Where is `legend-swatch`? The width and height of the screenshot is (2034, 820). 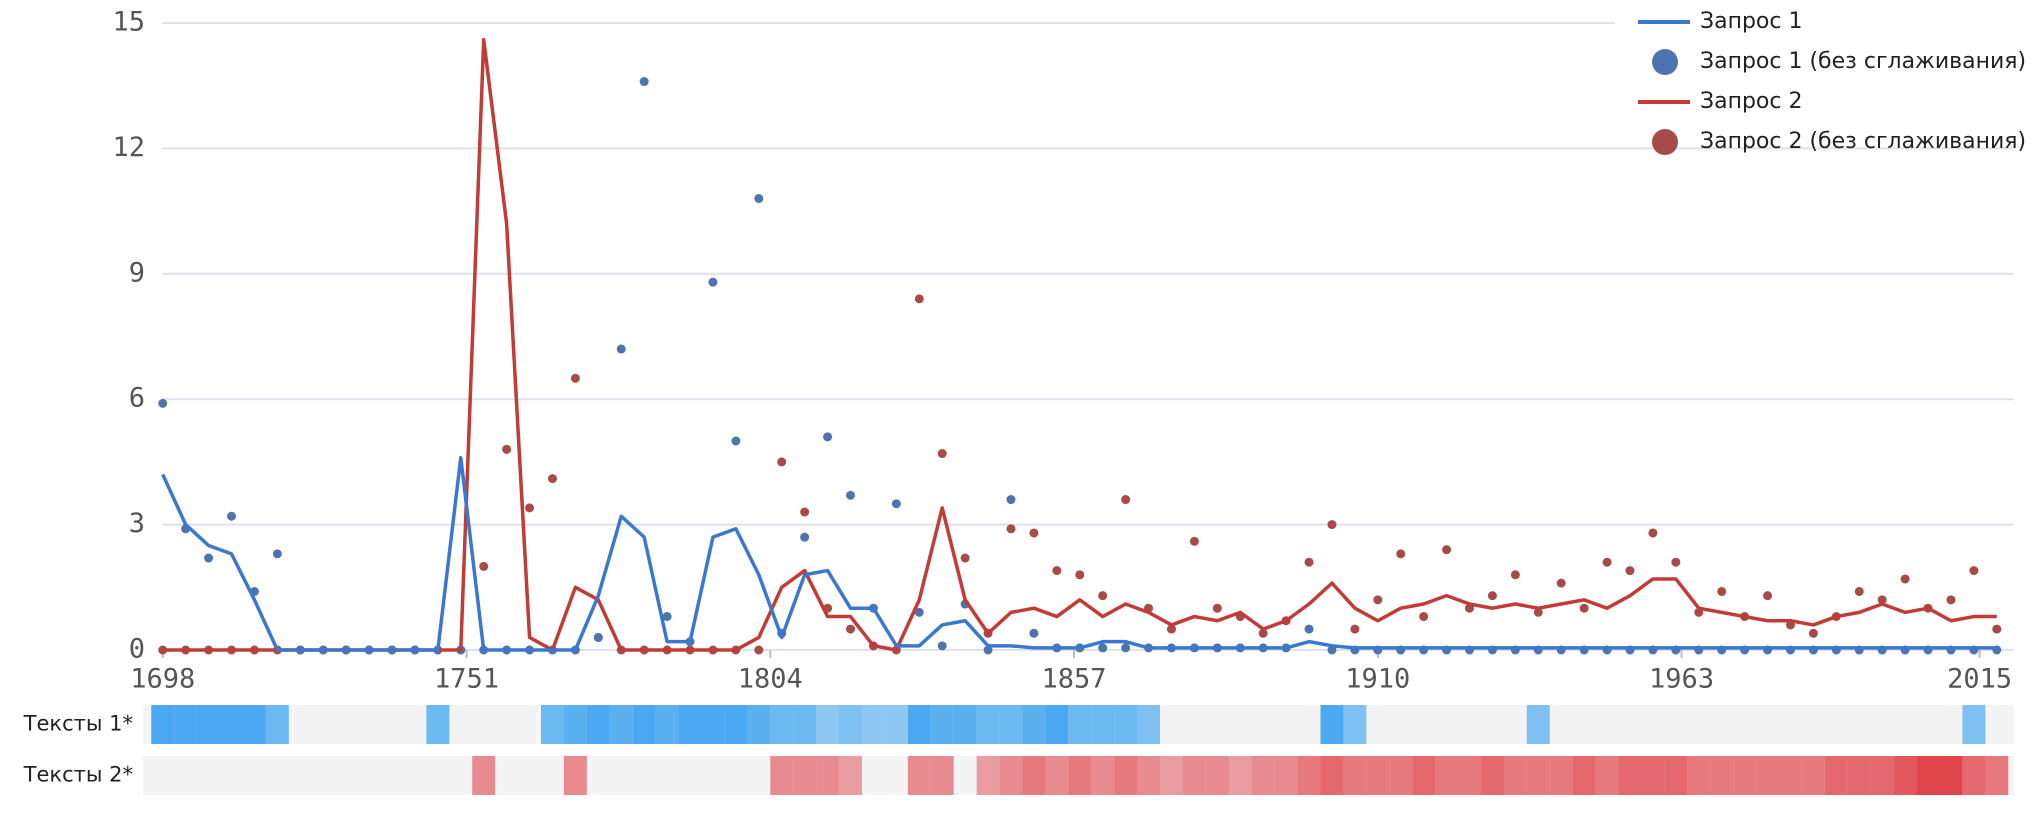
legend-swatch is located at coordinates (1665, 62).